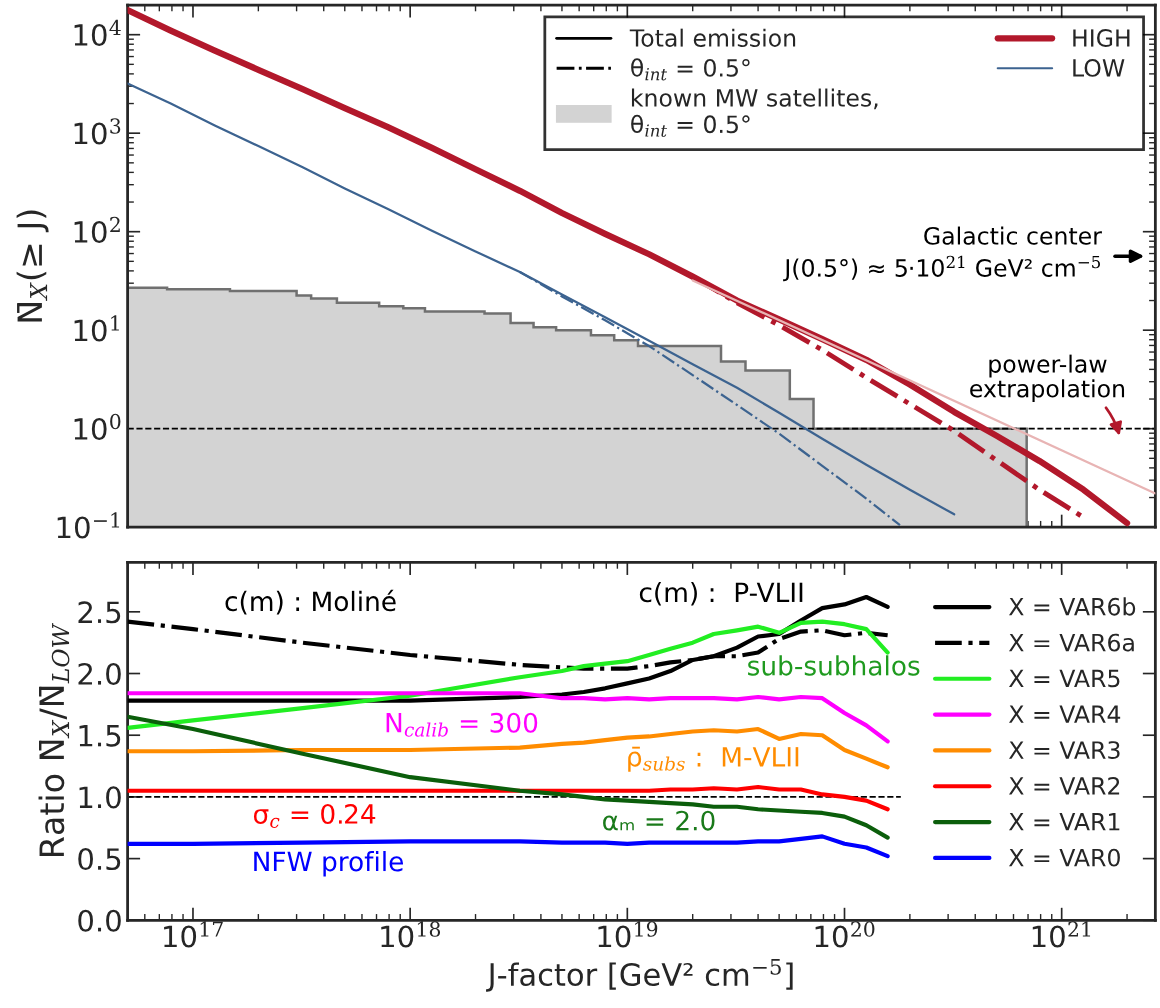 The height and width of the screenshot is (1008, 1160). What do you see at coordinates (96, 328) in the screenshot?
I see `y-tick-label: 10$^{1}$` at bounding box center [96, 328].